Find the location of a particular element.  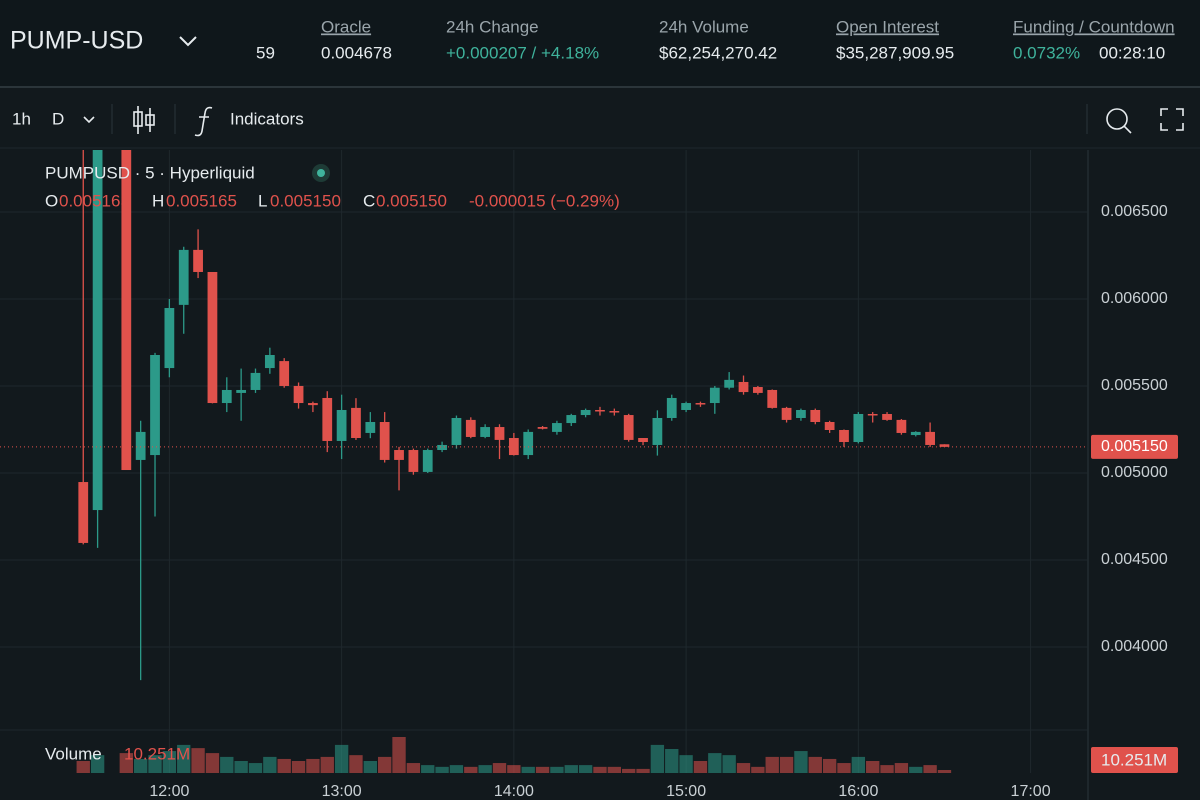

stat-value: 0.0732% is located at coordinates (1046, 52).